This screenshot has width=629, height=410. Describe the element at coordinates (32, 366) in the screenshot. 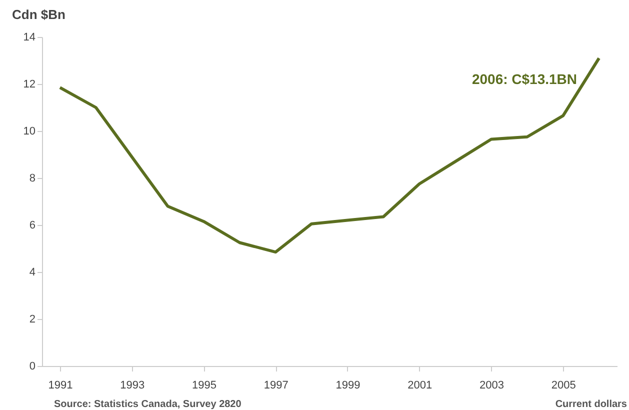

I see `y-tick-label: 0` at that location.